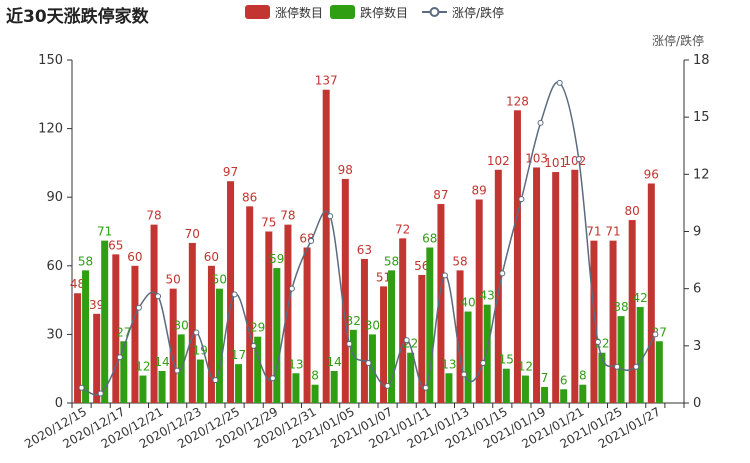  What do you see at coordinates (429, 239) in the screenshot?
I see `bar-label-limit-down: 68` at bounding box center [429, 239].